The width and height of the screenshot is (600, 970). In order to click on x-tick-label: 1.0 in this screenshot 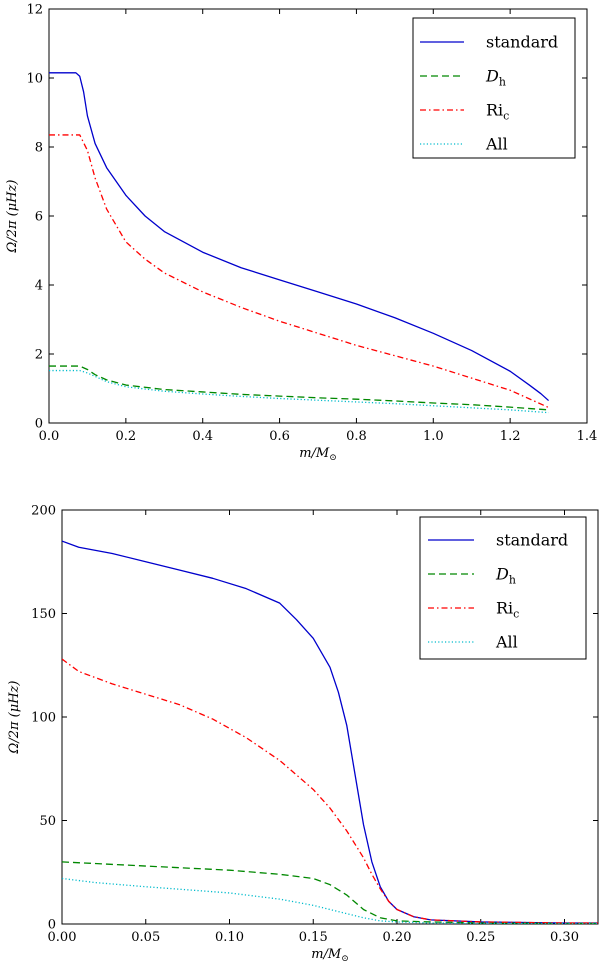, I will do `click(433, 436)`.